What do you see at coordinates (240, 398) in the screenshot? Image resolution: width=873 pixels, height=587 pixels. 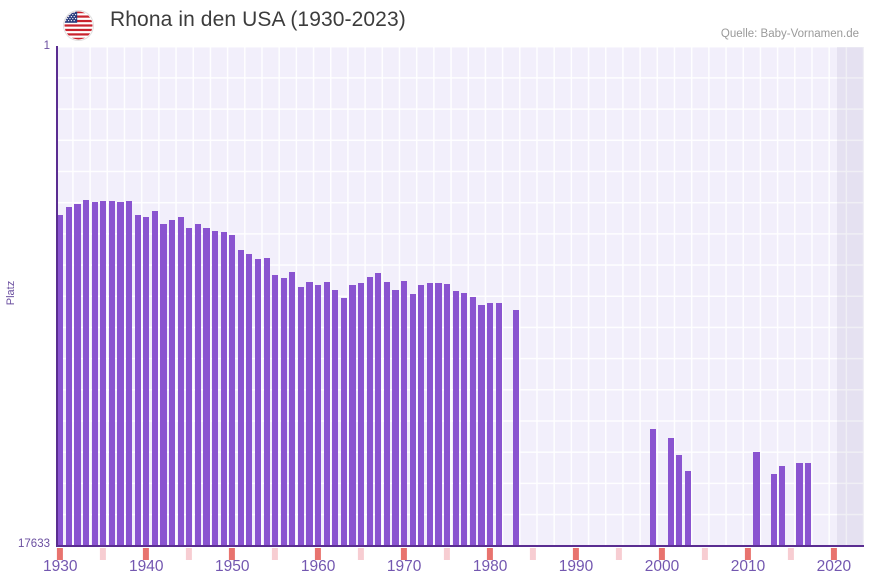 I see `bar-1951` at bounding box center [240, 398].